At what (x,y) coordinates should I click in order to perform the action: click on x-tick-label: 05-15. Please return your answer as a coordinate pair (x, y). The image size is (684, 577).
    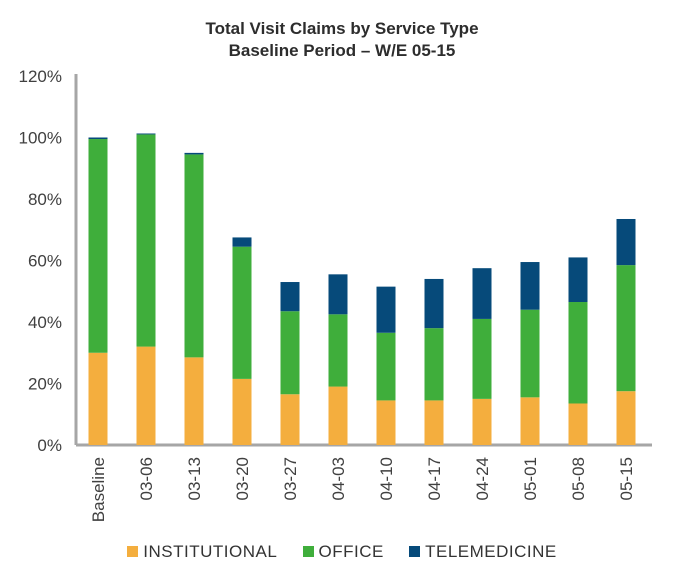
    Looking at the image, I should click on (626, 478).